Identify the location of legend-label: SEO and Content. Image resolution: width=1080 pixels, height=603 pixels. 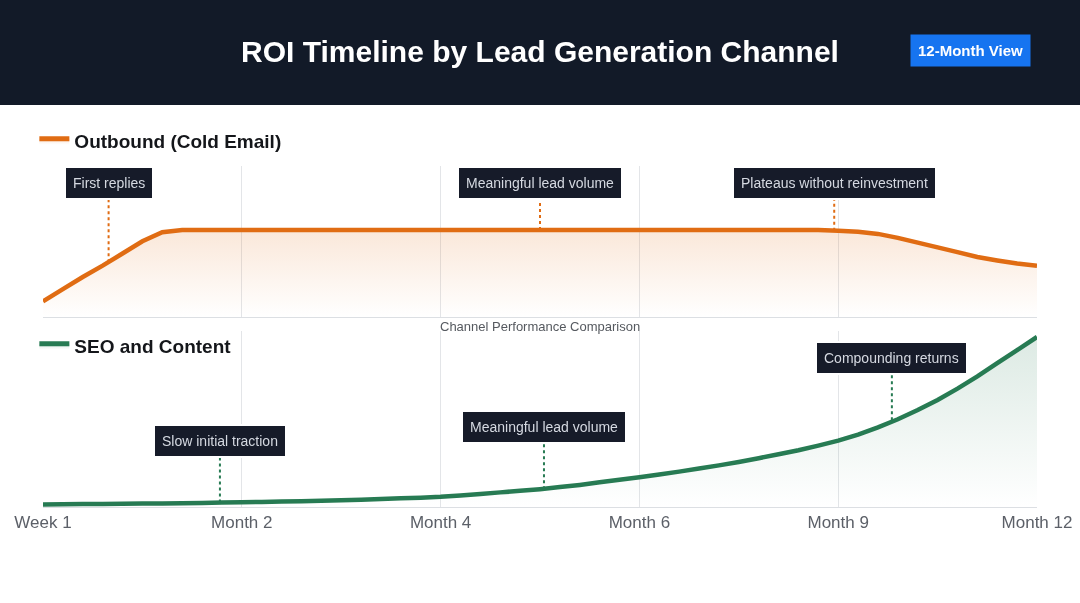
(153, 347).